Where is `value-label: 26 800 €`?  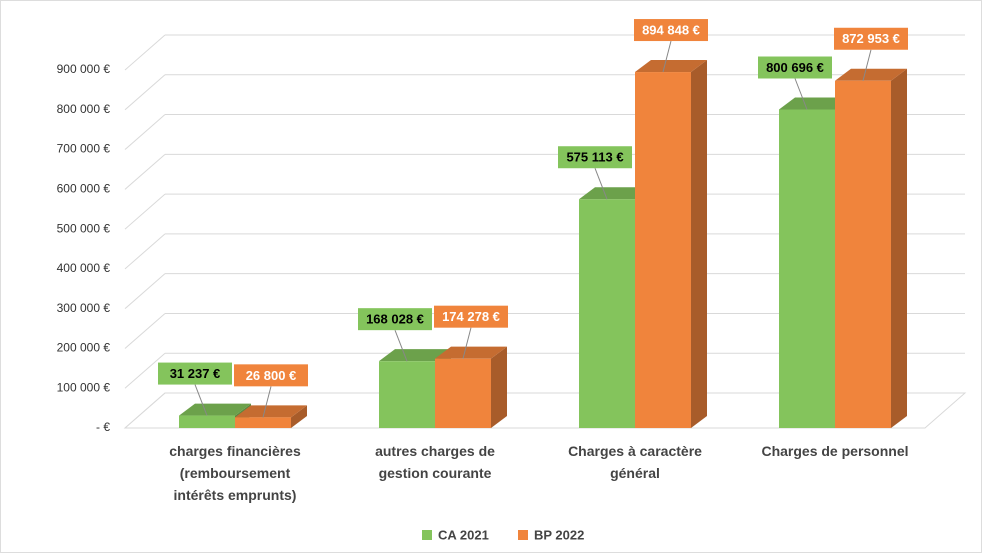 value-label: 26 800 € is located at coordinates (271, 375).